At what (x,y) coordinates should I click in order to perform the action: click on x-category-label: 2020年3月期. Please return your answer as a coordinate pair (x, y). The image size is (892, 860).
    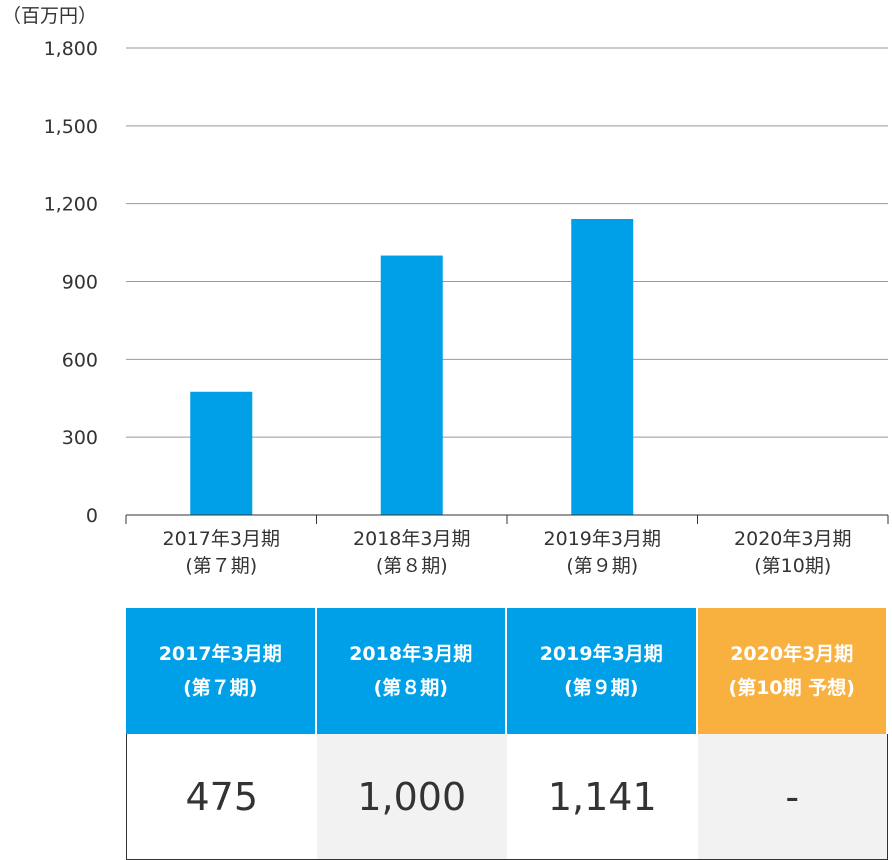
    Looking at the image, I should click on (792, 539).